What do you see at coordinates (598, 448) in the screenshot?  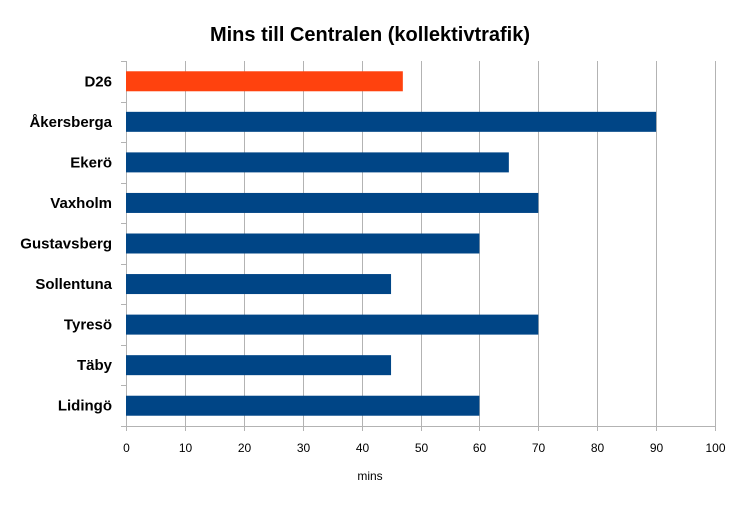 I see `x-tick-label: 80` at bounding box center [598, 448].